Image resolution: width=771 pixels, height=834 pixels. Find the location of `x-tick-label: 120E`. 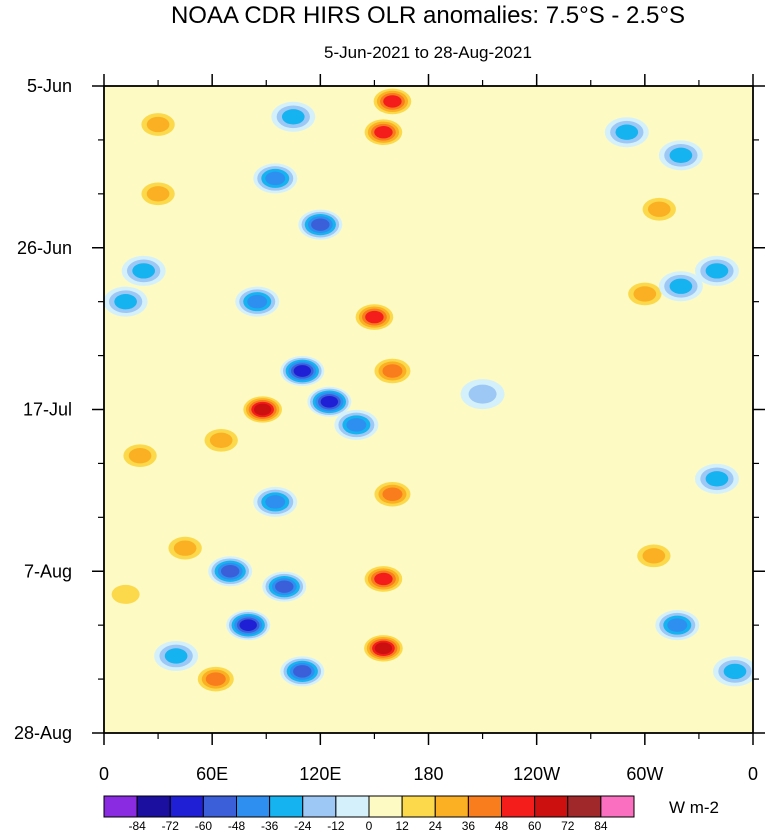

x-tick-label: 120E is located at coordinates (320, 774).